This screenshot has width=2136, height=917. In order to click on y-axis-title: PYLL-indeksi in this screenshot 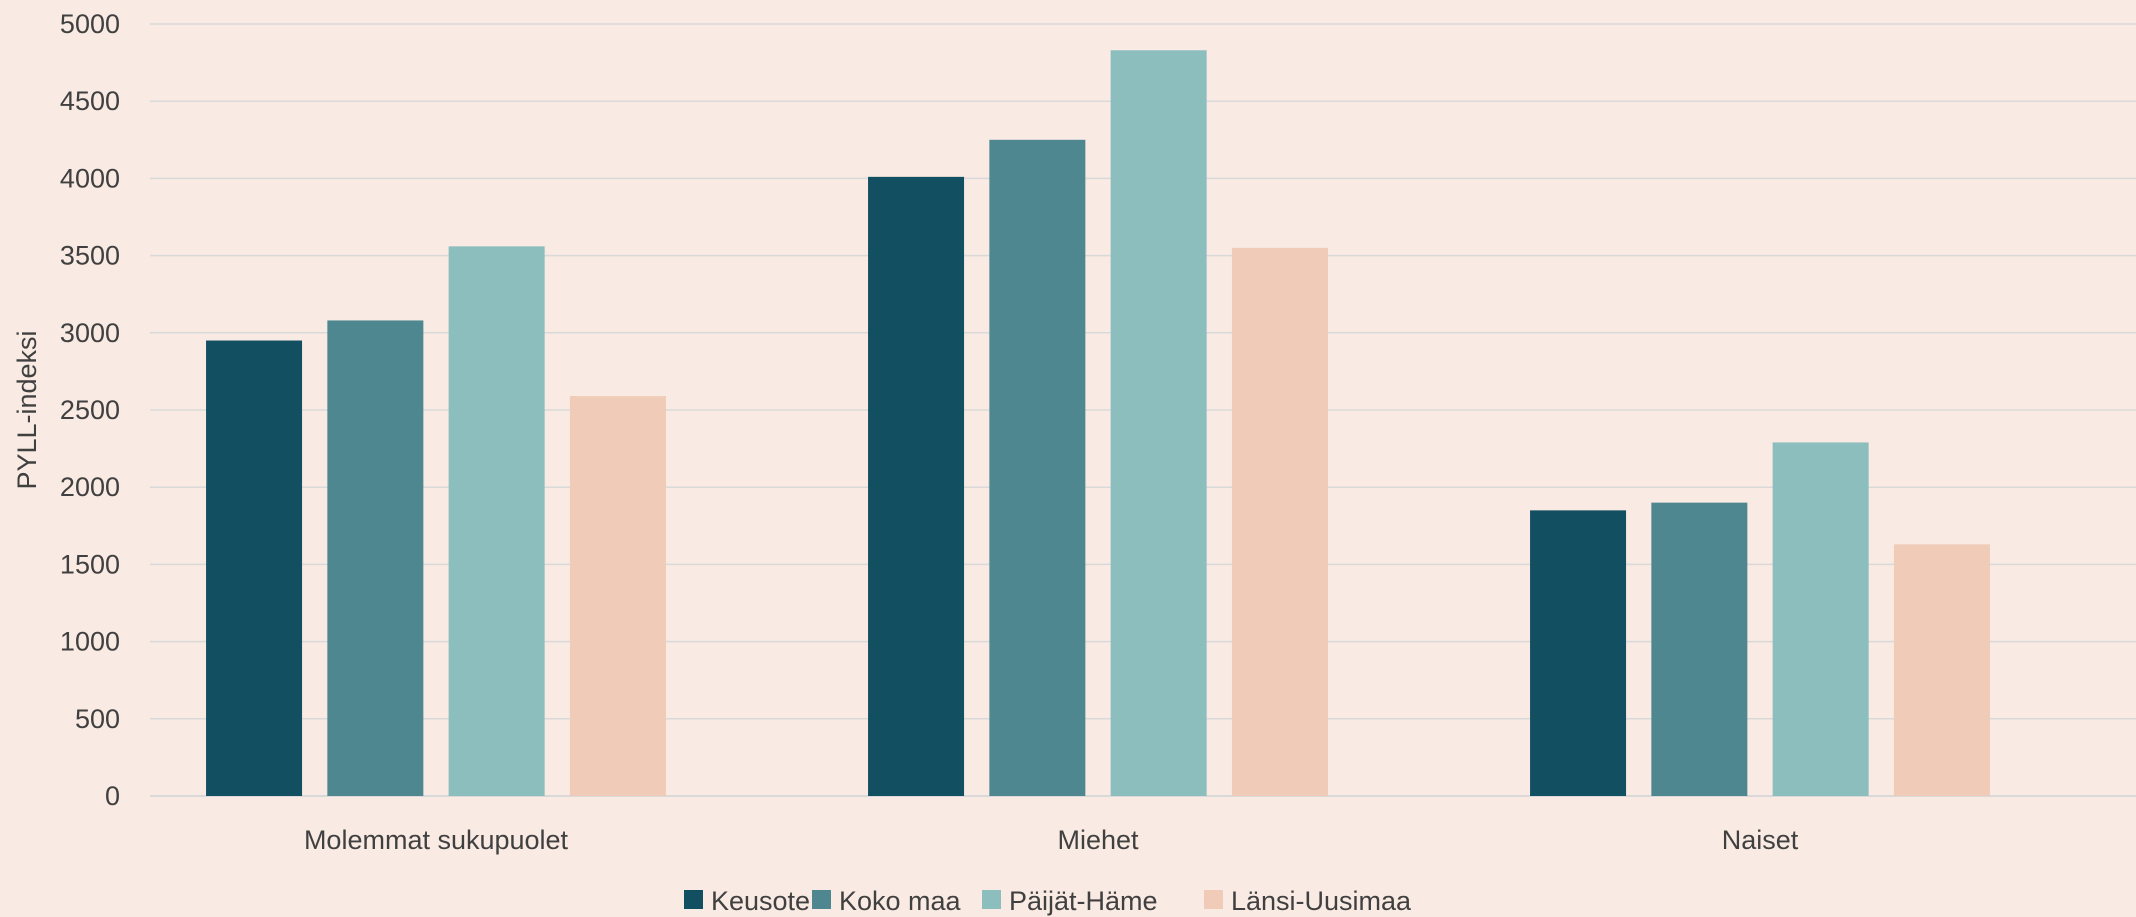, I will do `click(27, 409)`.